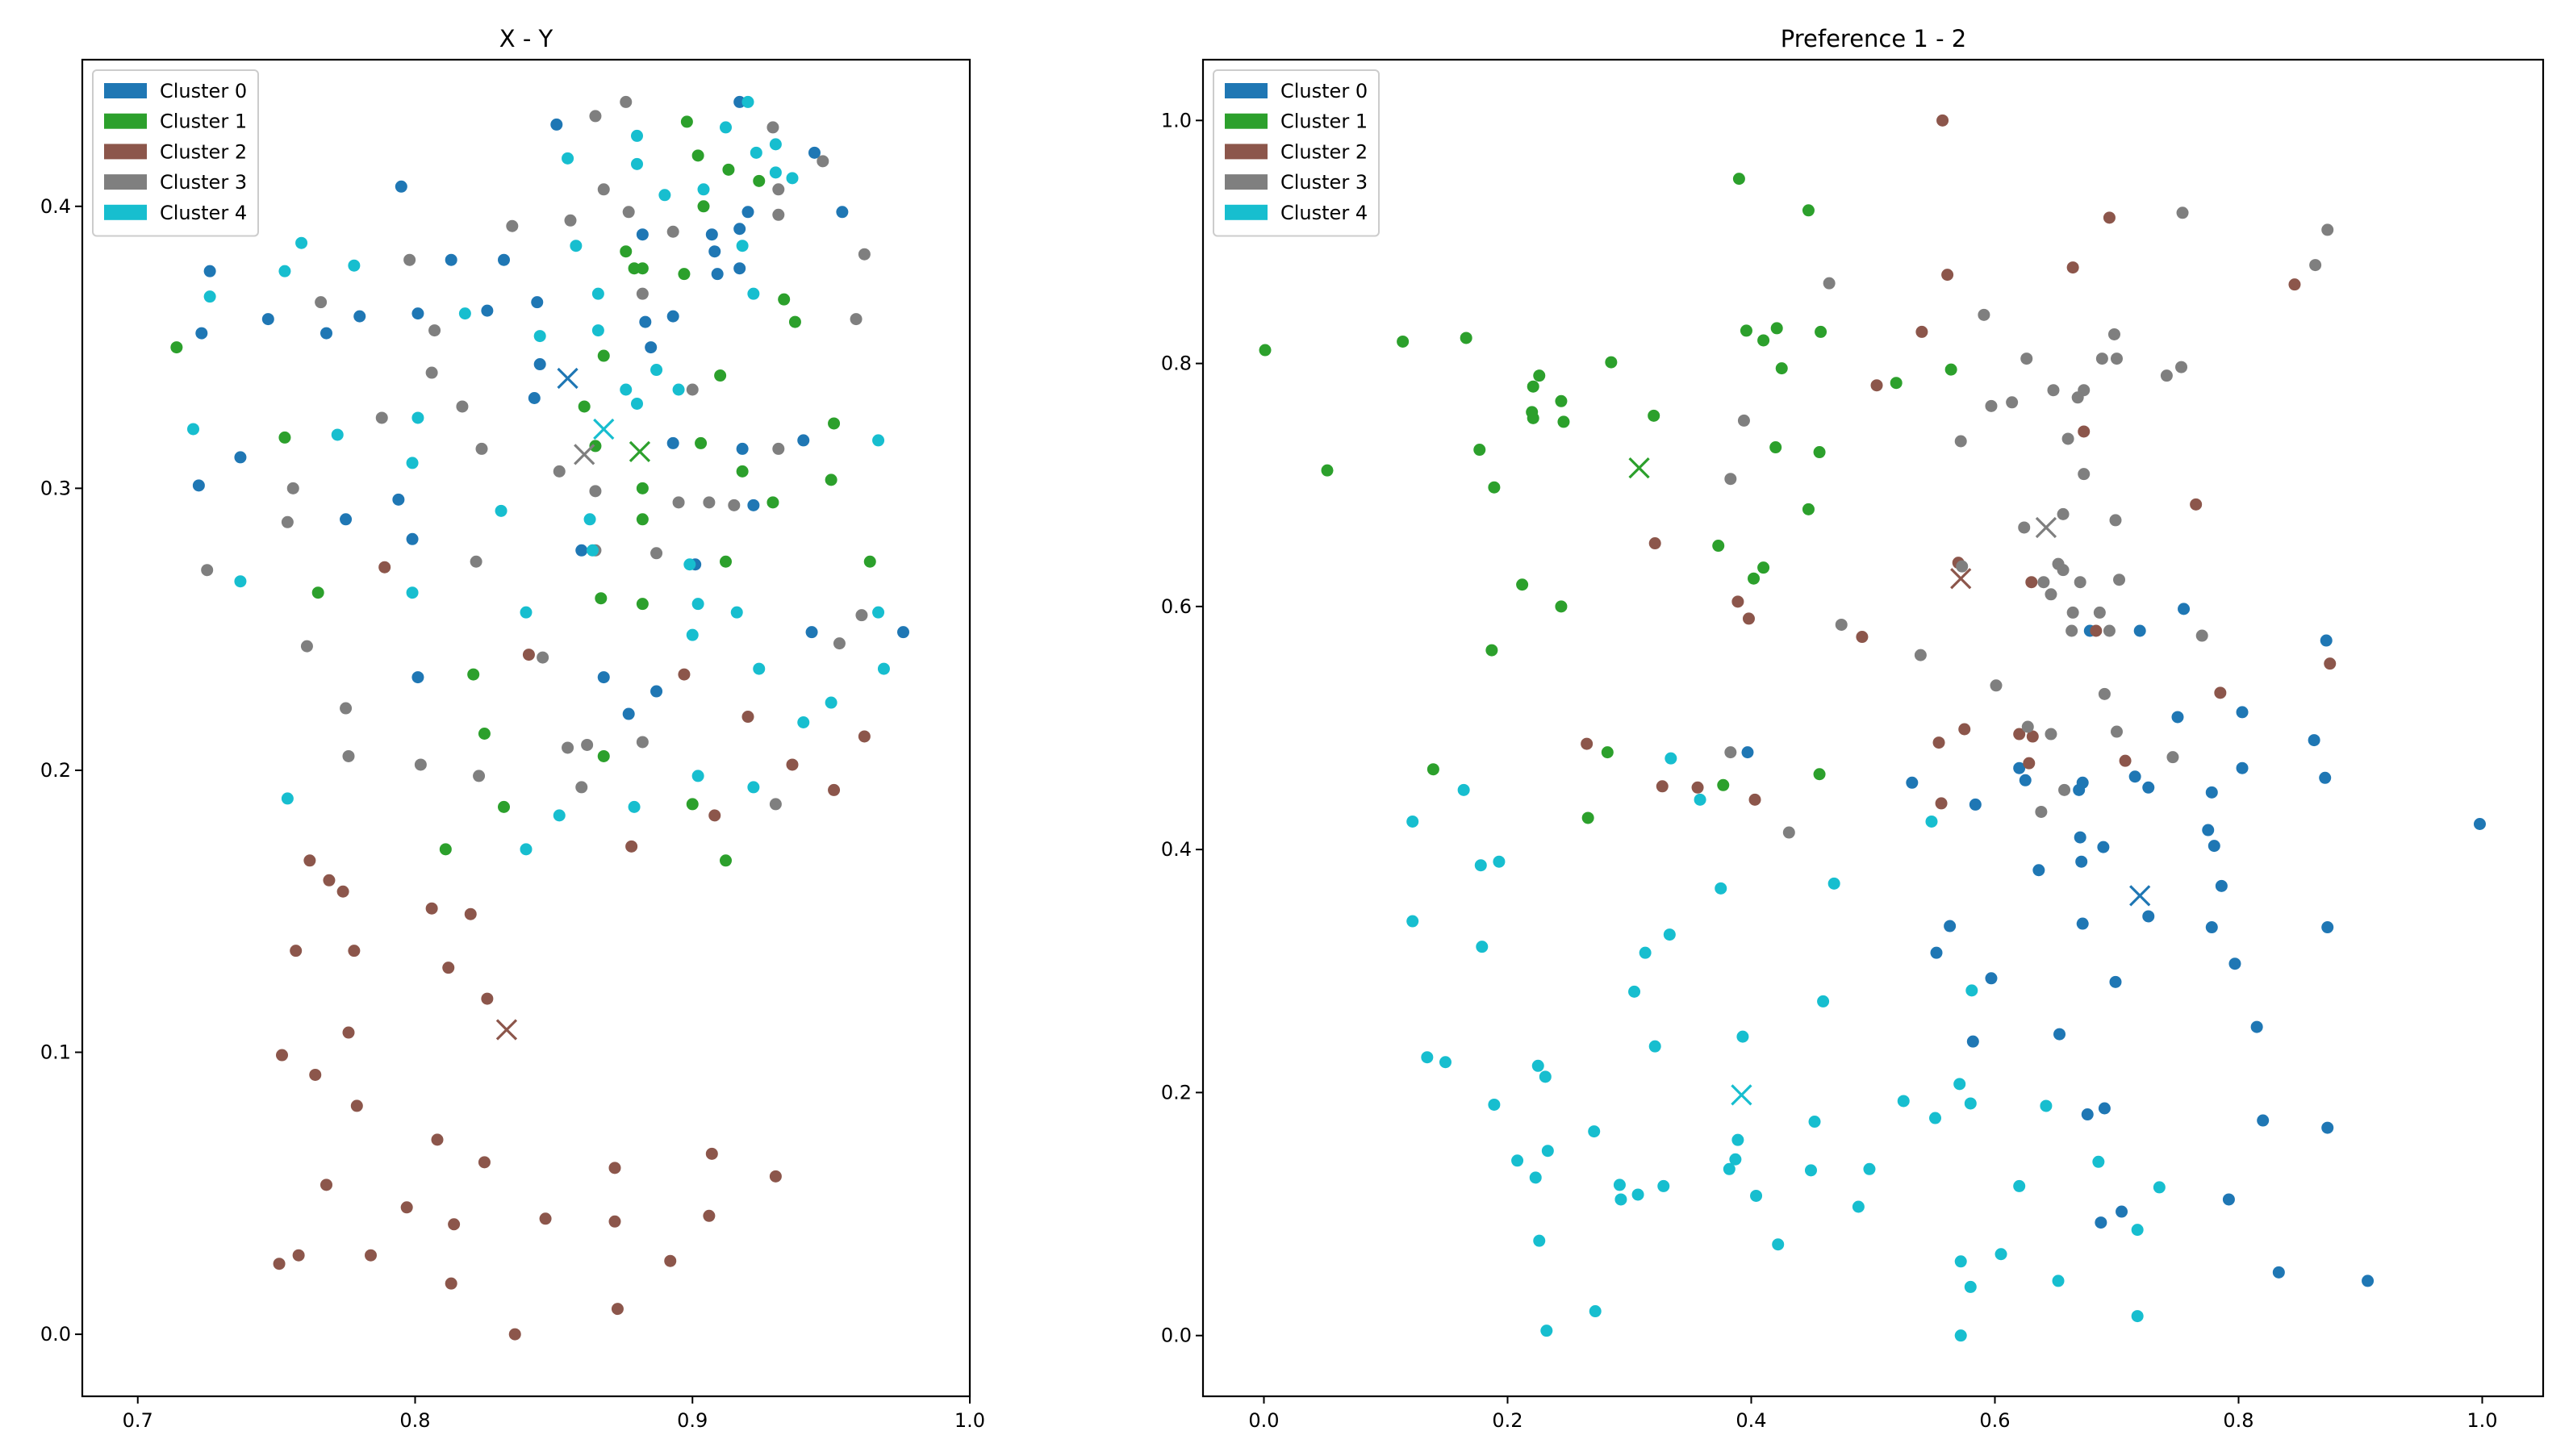 This screenshot has width=2573, height=1456. Describe the element at coordinates (2140, 896) in the screenshot. I see `centroid-stroke` at that location.